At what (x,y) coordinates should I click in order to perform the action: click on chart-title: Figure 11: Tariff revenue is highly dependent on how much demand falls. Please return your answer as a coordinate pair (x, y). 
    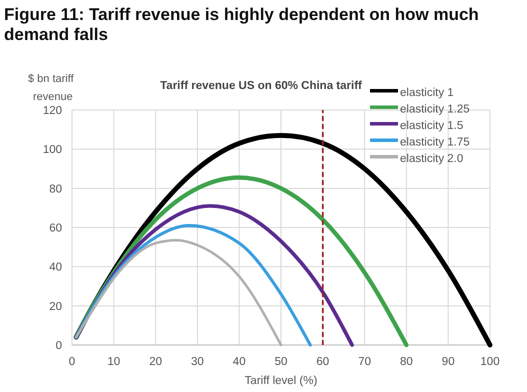
    Looking at the image, I should click on (241, 24).